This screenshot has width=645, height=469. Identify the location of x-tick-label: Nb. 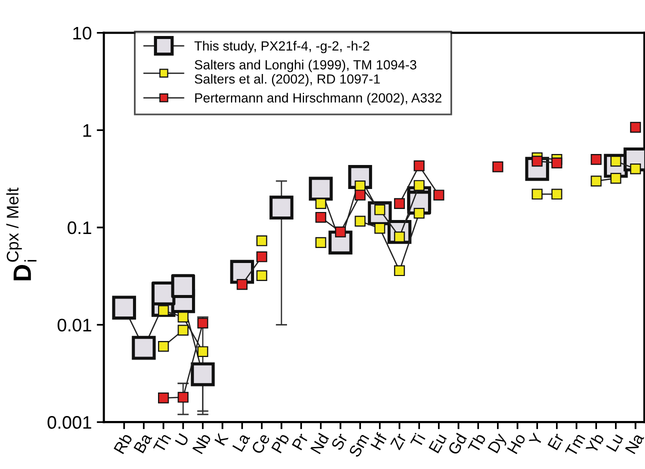
(202, 443).